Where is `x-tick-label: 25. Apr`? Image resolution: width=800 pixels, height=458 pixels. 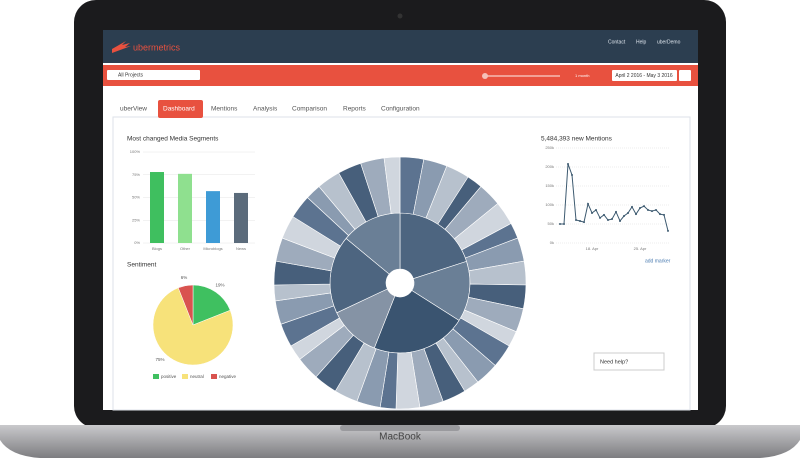
x-tick-label: 25. Apr is located at coordinates (640, 248).